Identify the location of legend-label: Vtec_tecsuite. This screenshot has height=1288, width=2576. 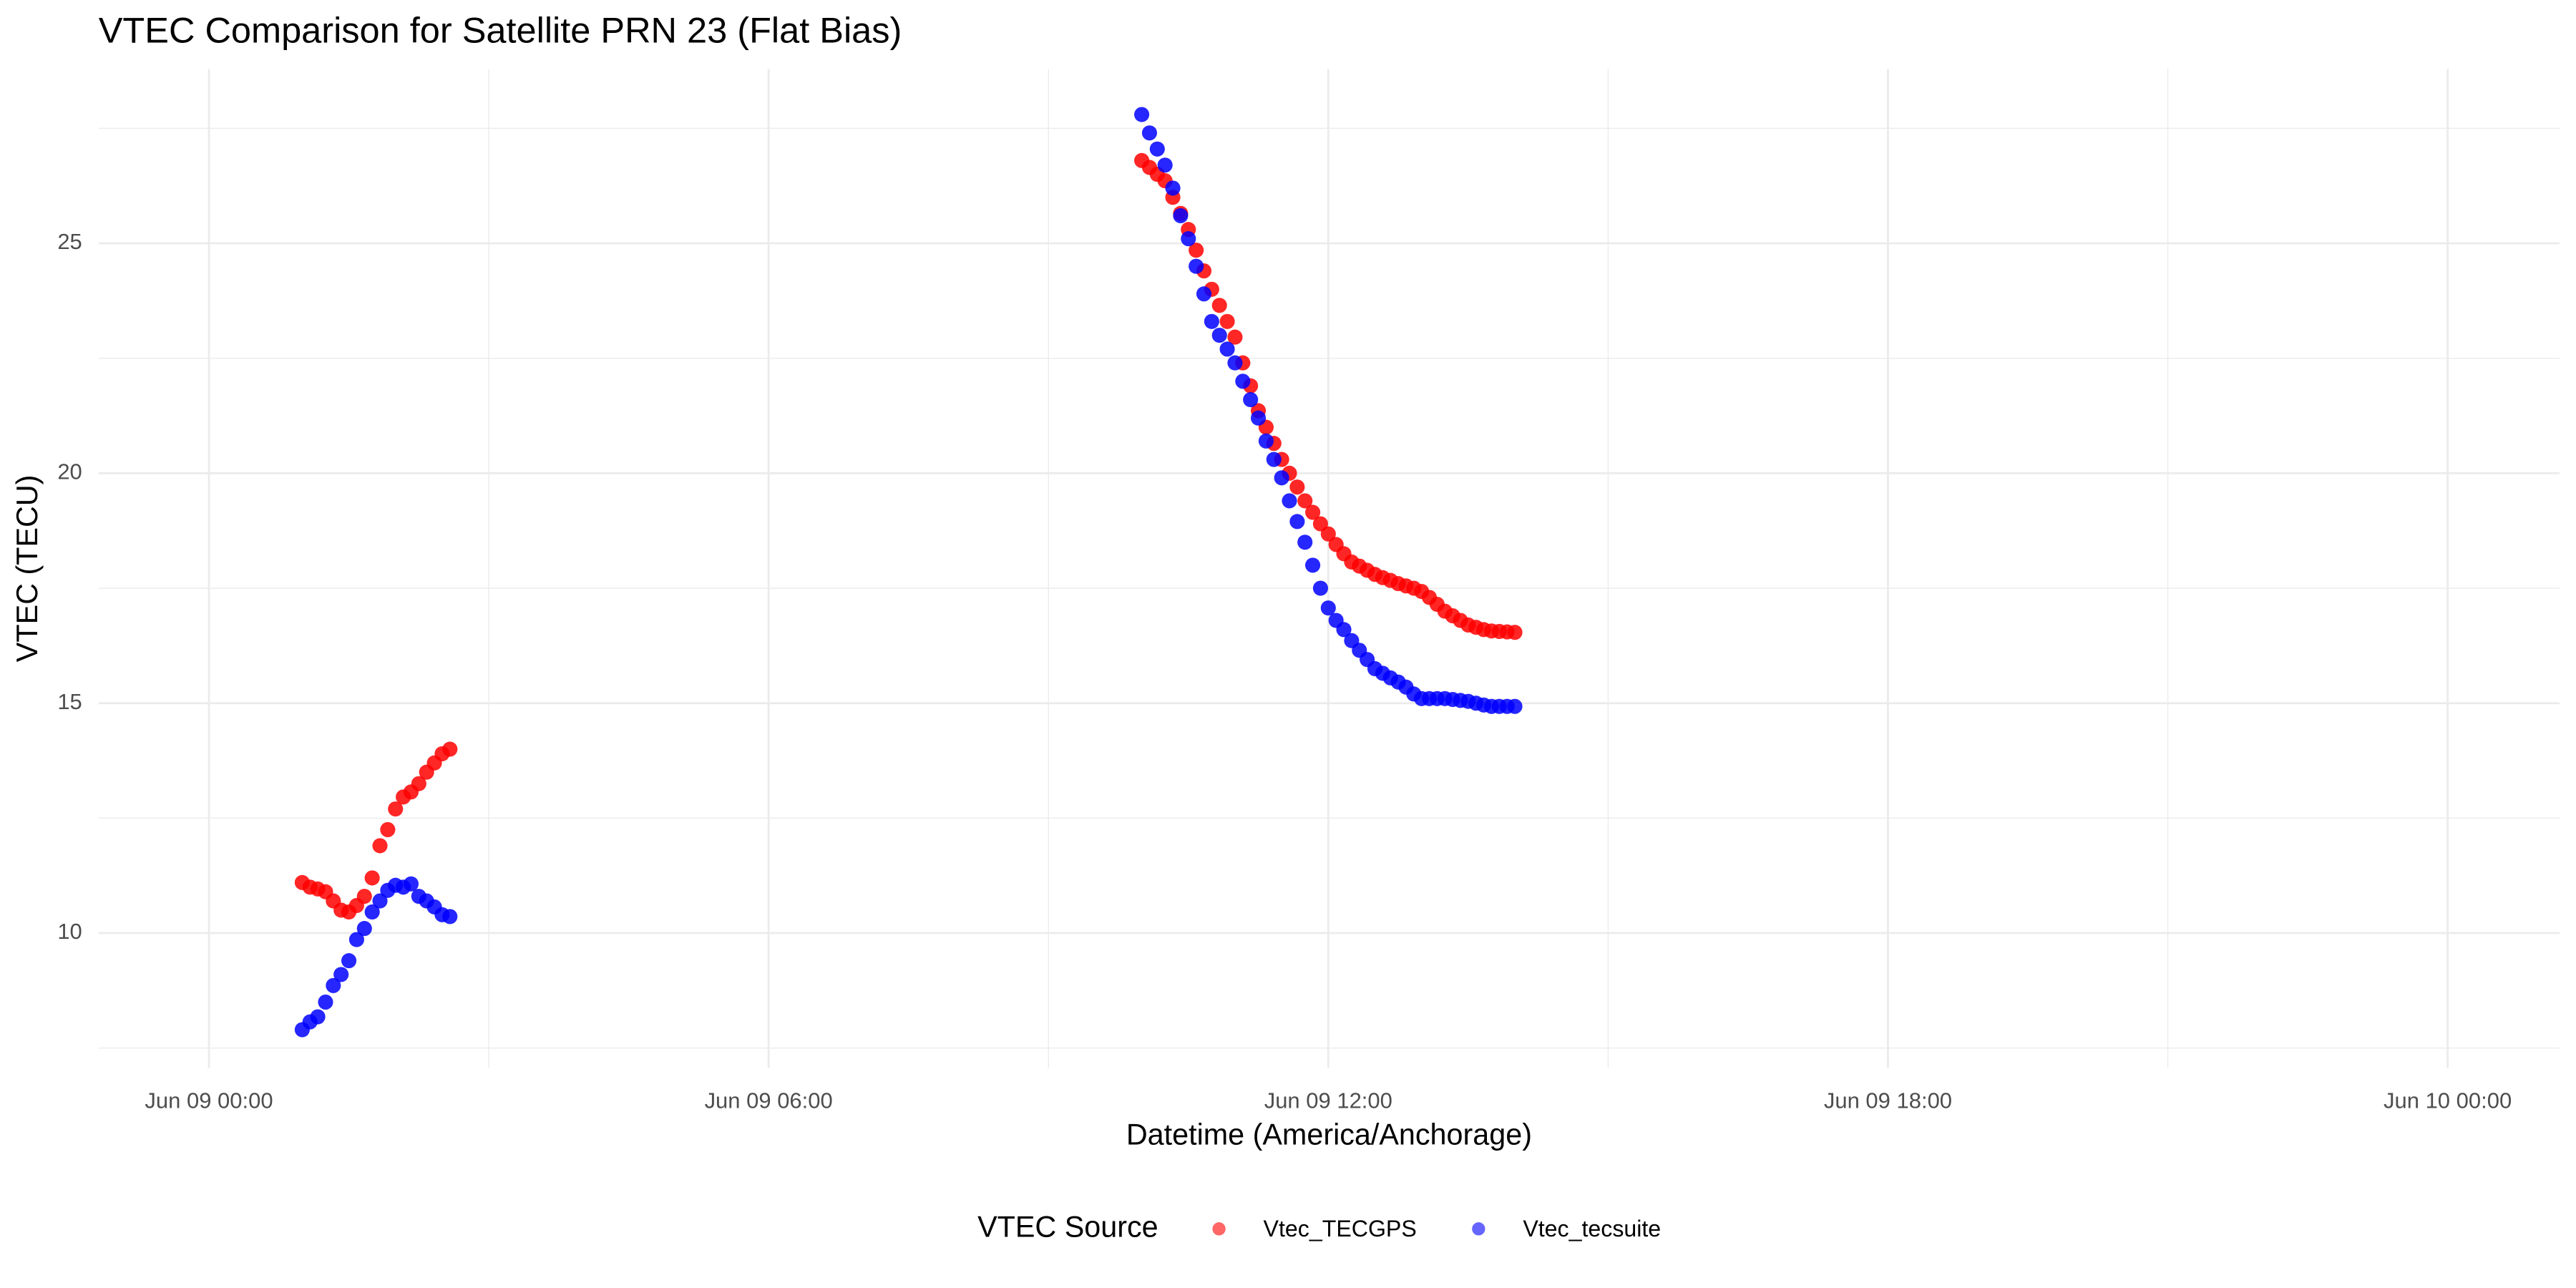
(1592, 1228).